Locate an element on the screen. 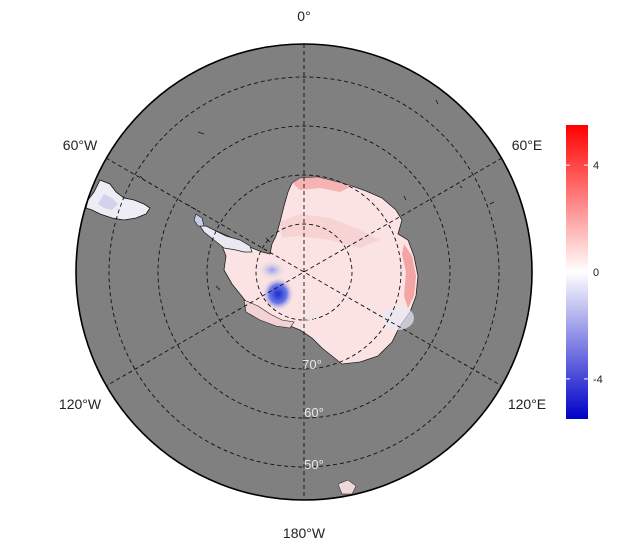 This screenshot has width=625, height=552. lat-label-60: 60° is located at coordinates (314, 412).